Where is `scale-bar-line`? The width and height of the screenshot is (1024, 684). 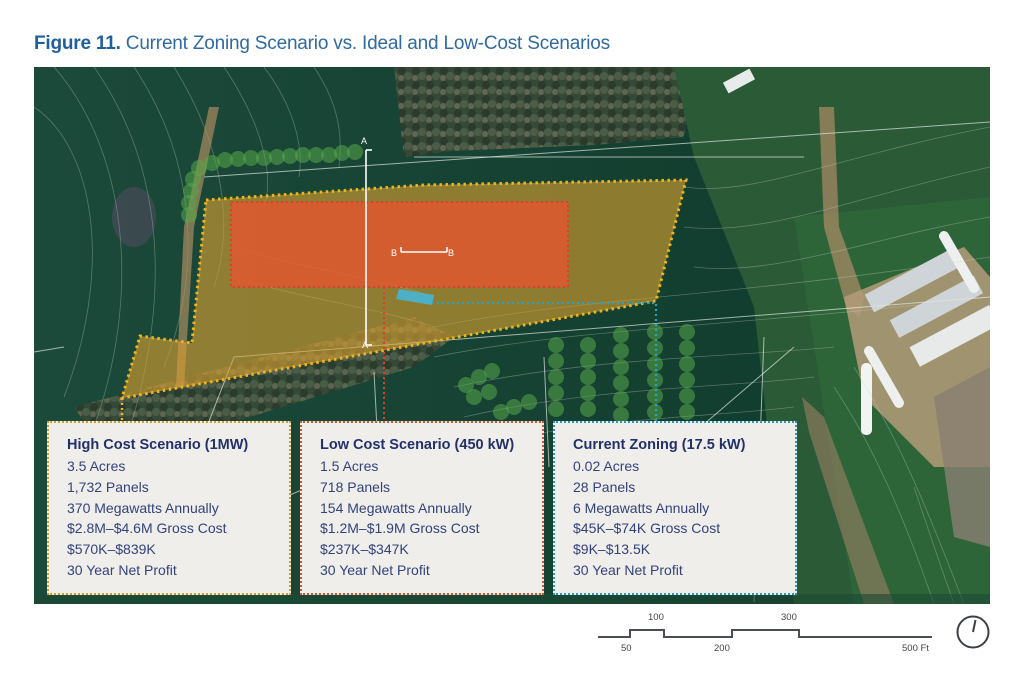
scale-bar-line is located at coordinates (765, 633).